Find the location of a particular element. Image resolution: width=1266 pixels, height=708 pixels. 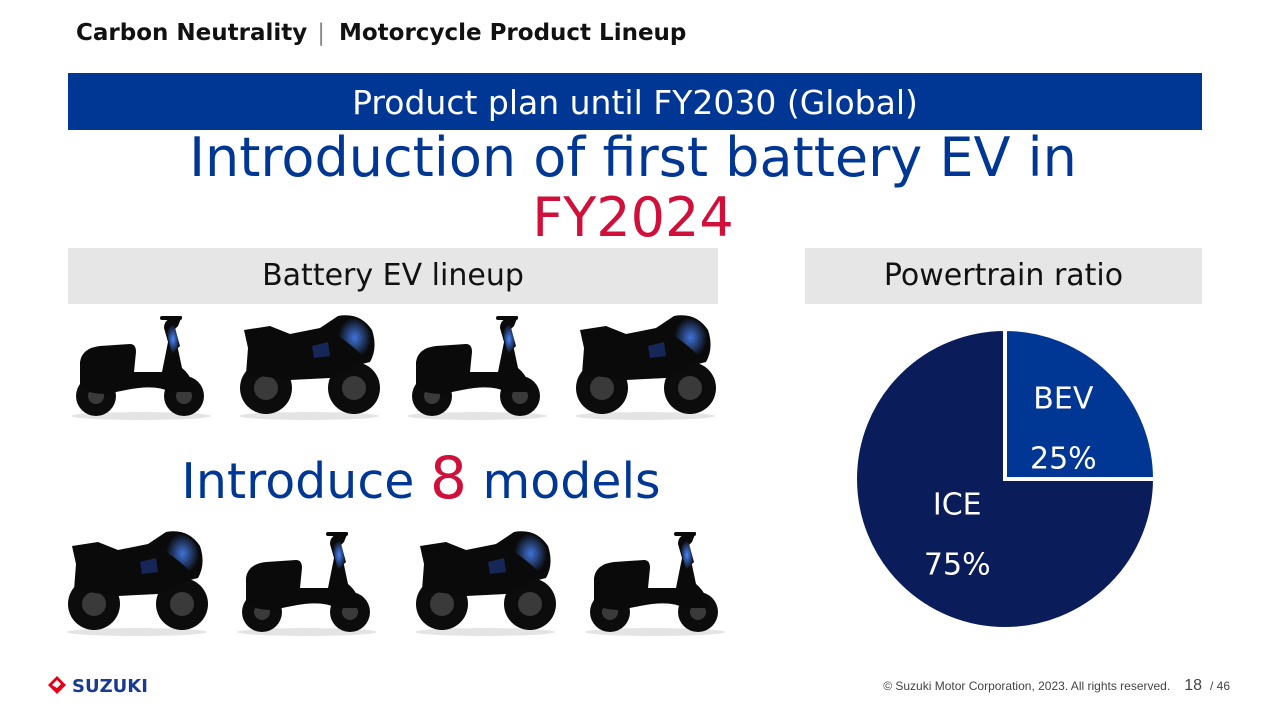

pie-slice-ice is located at coordinates (1005, 478).